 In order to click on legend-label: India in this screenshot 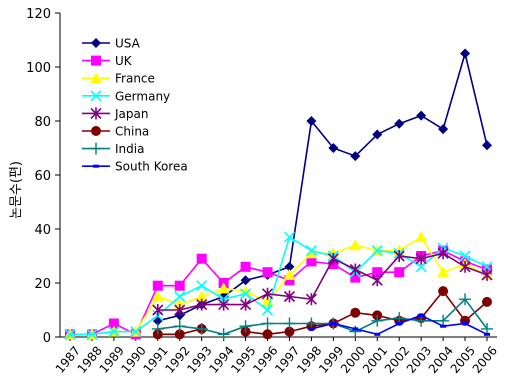, I will do `click(129, 149)`.